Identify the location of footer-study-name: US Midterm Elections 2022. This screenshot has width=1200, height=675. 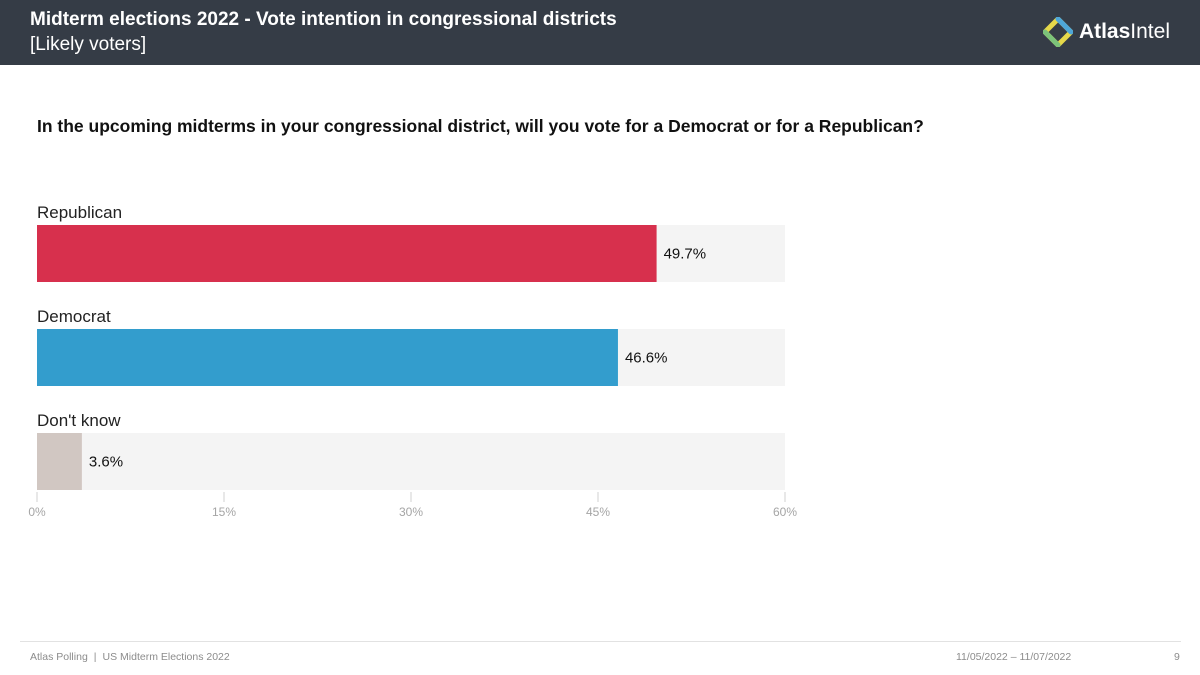
(166, 657).